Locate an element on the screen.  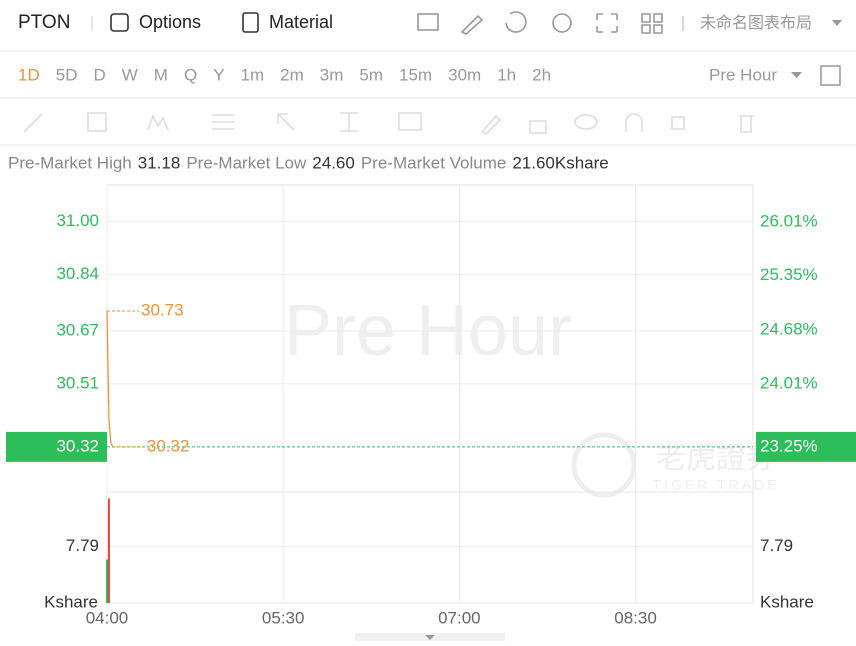
period-bar: 1D 5D D W M Q Y 1m 2m 3m 5m 15m 30m 1h 2h is located at coordinates (284, 74).